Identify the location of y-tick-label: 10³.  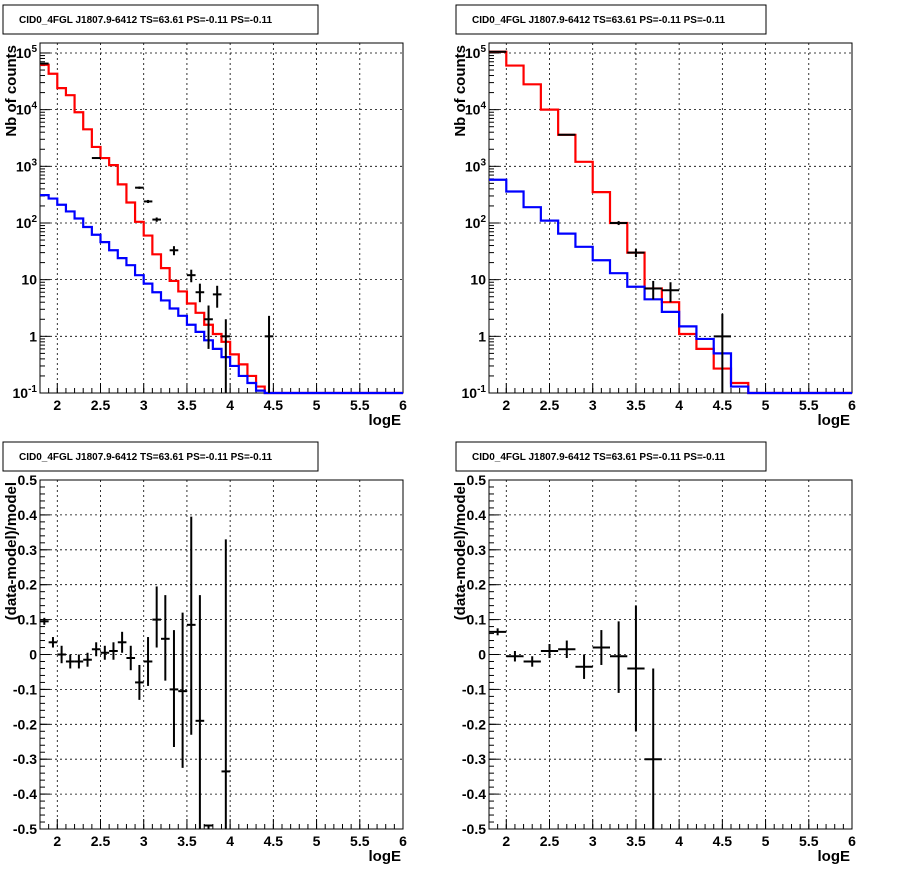
(27, 165).